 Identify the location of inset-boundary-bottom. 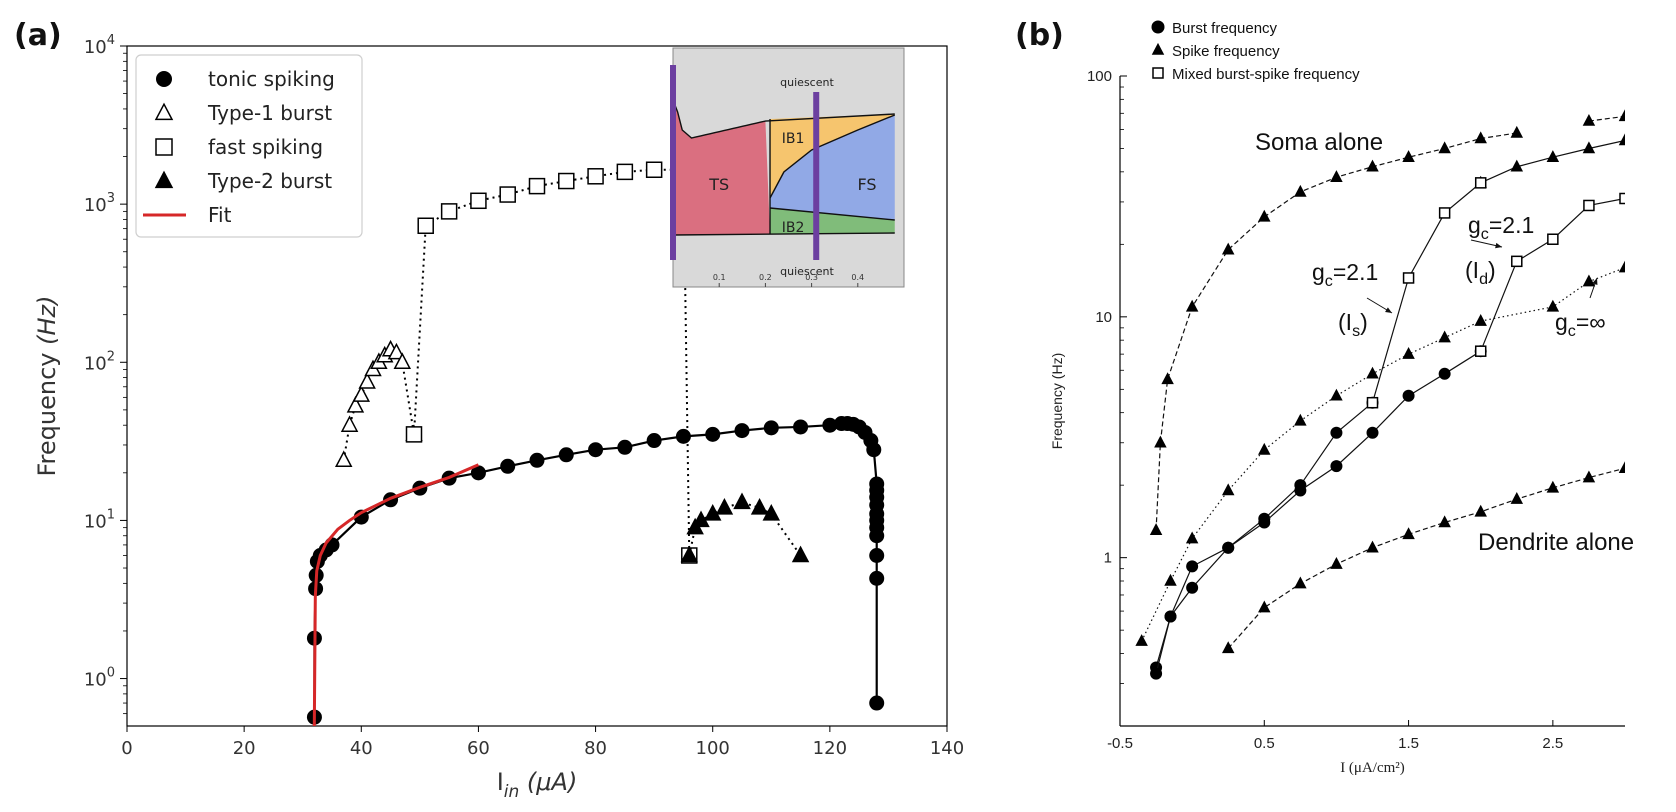
(783, 234).